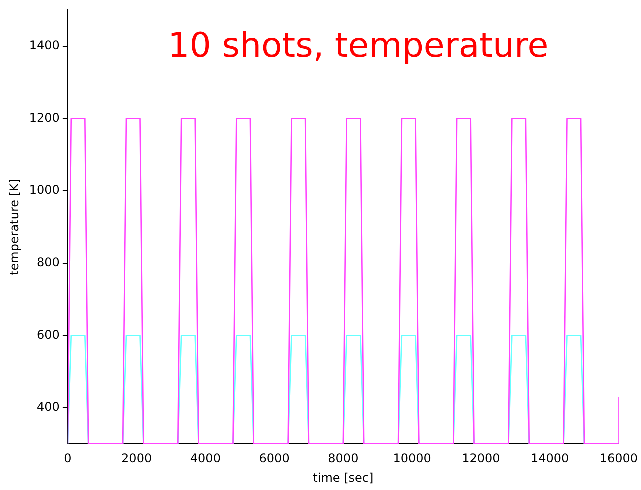 The height and width of the screenshot is (490, 641). I want to click on x-tick-label: 6000, so click(274, 459).